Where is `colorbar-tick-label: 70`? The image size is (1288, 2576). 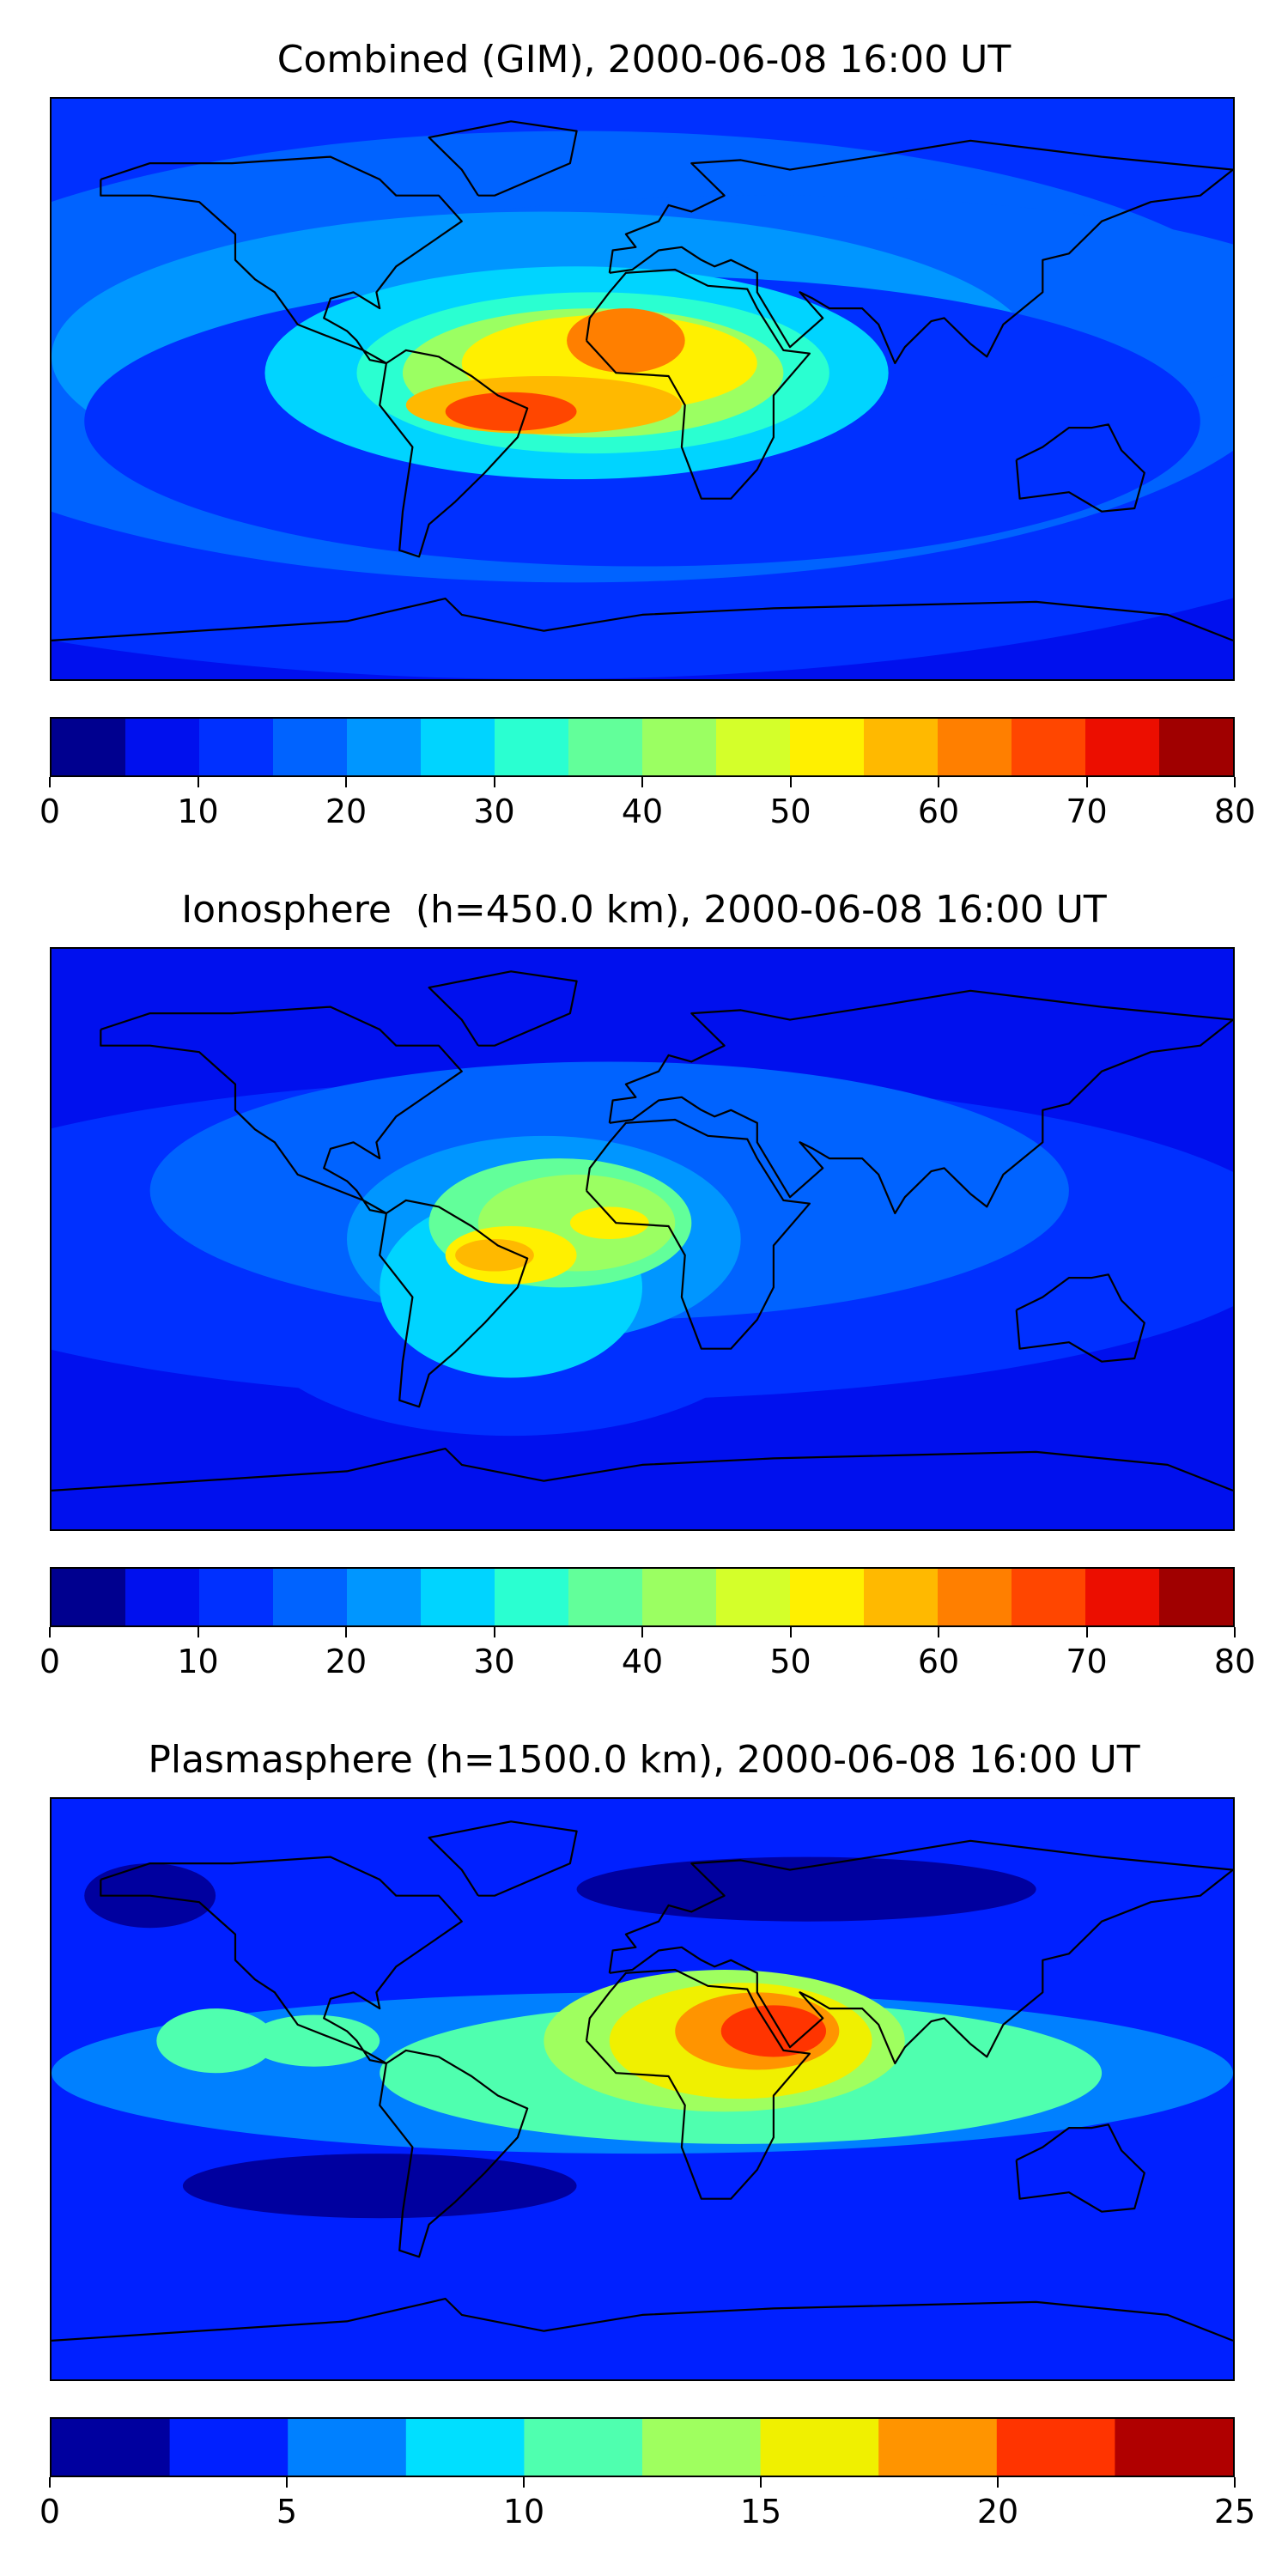
colorbar-tick-label: 70 is located at coordinates (1087, 1661).